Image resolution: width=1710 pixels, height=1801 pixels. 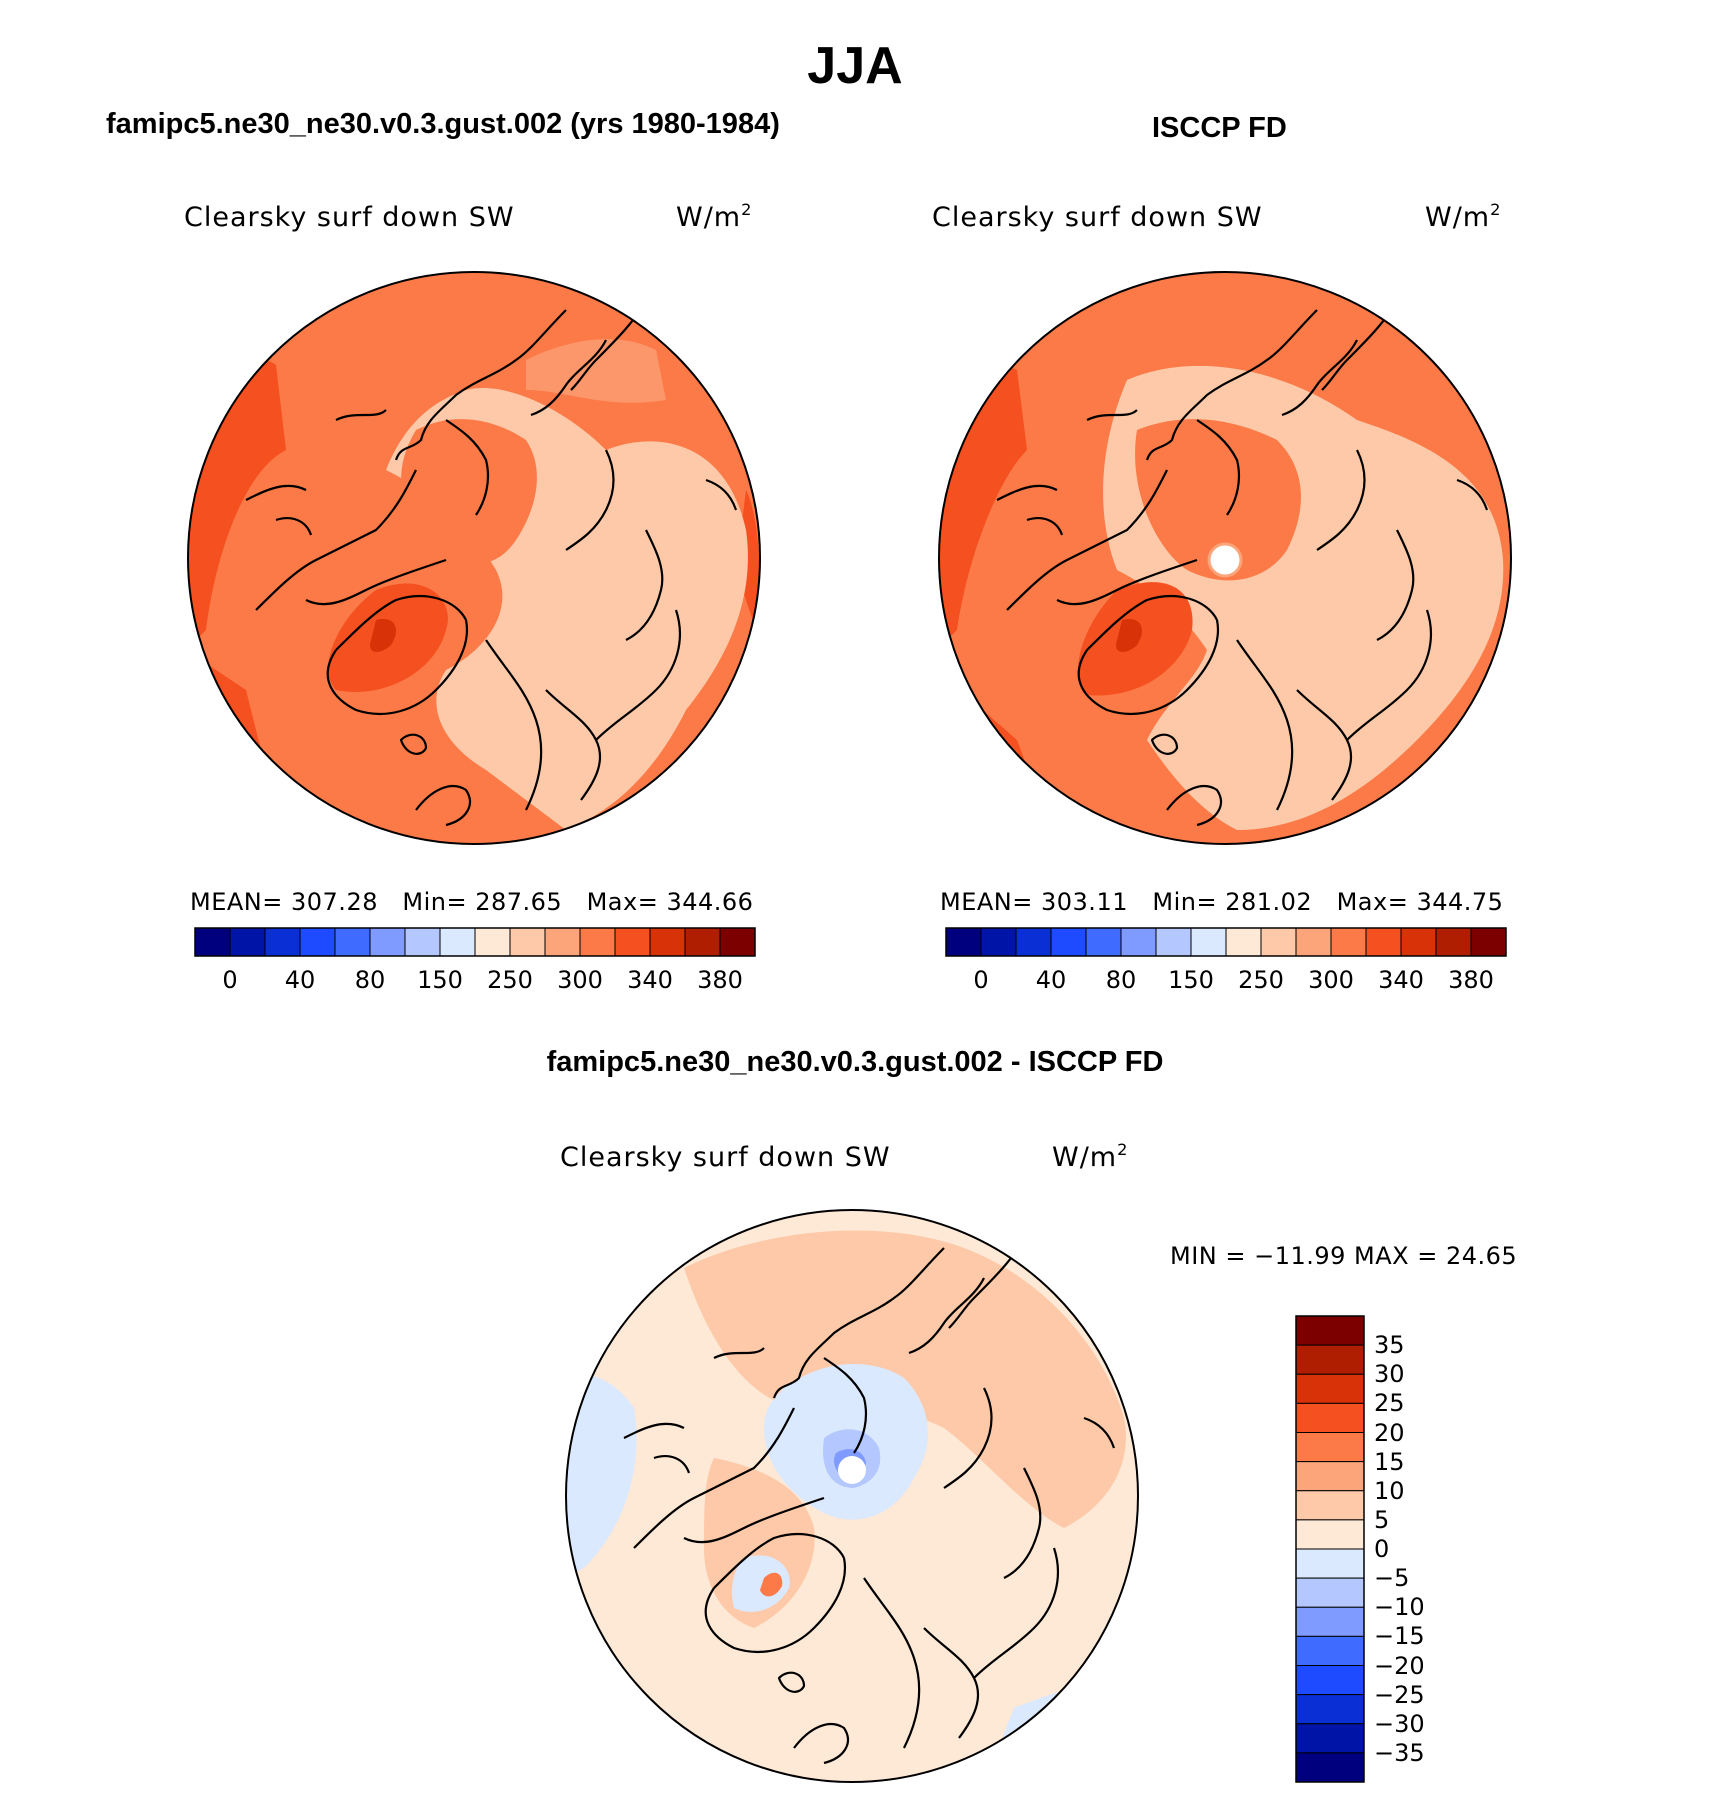 What do you see at coordinates (1226, 981) in the screenshot?
I see `obs-colorbar-ticks: 0 40 80 150 250 300 340 380` at bounding box center [1226, 981].